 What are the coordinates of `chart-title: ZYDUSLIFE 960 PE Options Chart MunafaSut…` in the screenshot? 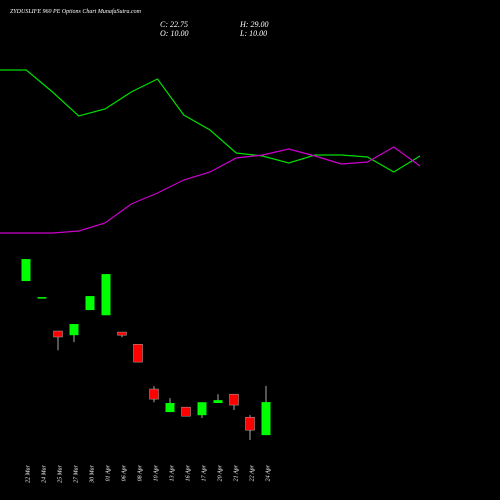 It's located at (76, 11).